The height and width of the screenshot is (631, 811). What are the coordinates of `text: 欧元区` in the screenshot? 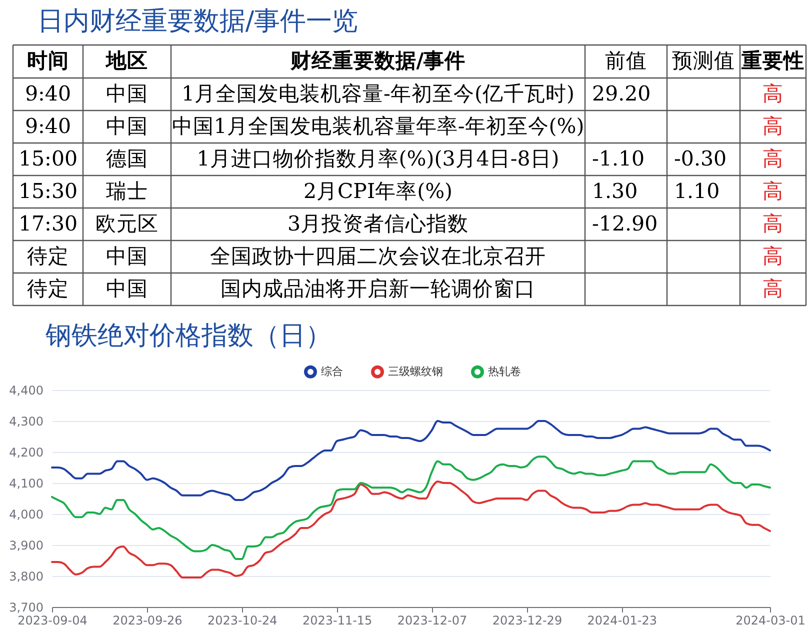 It's located at (127, 223).